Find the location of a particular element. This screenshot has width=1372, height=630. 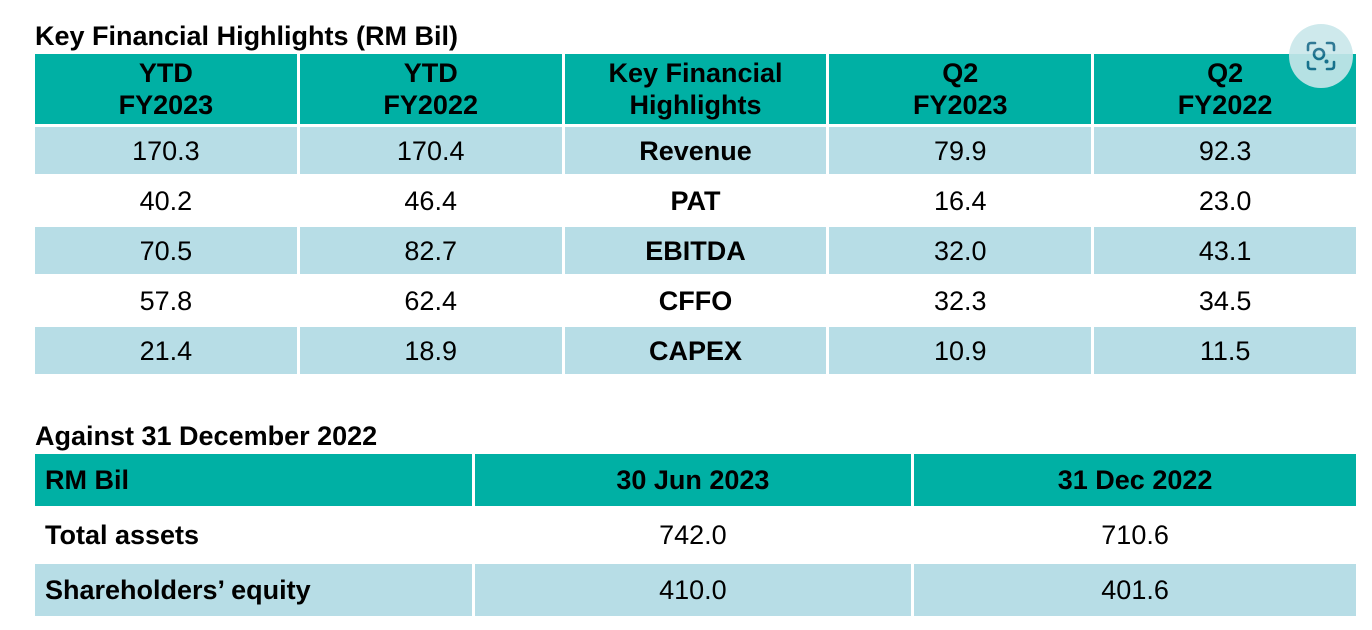

cell-ytd-fy2023: 170.3 is located at coordinates (166, 150).